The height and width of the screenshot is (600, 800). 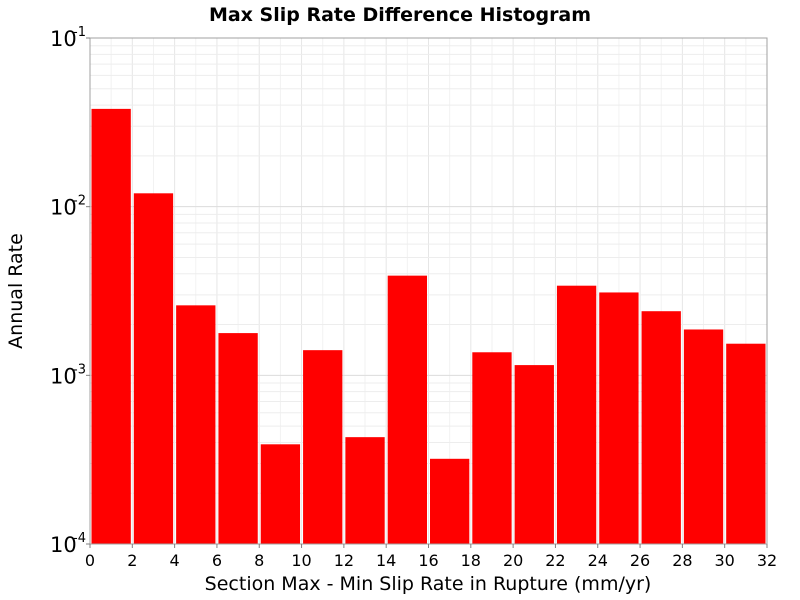 I want to click on x-tick-label: 28, so click(x=682, y=560).